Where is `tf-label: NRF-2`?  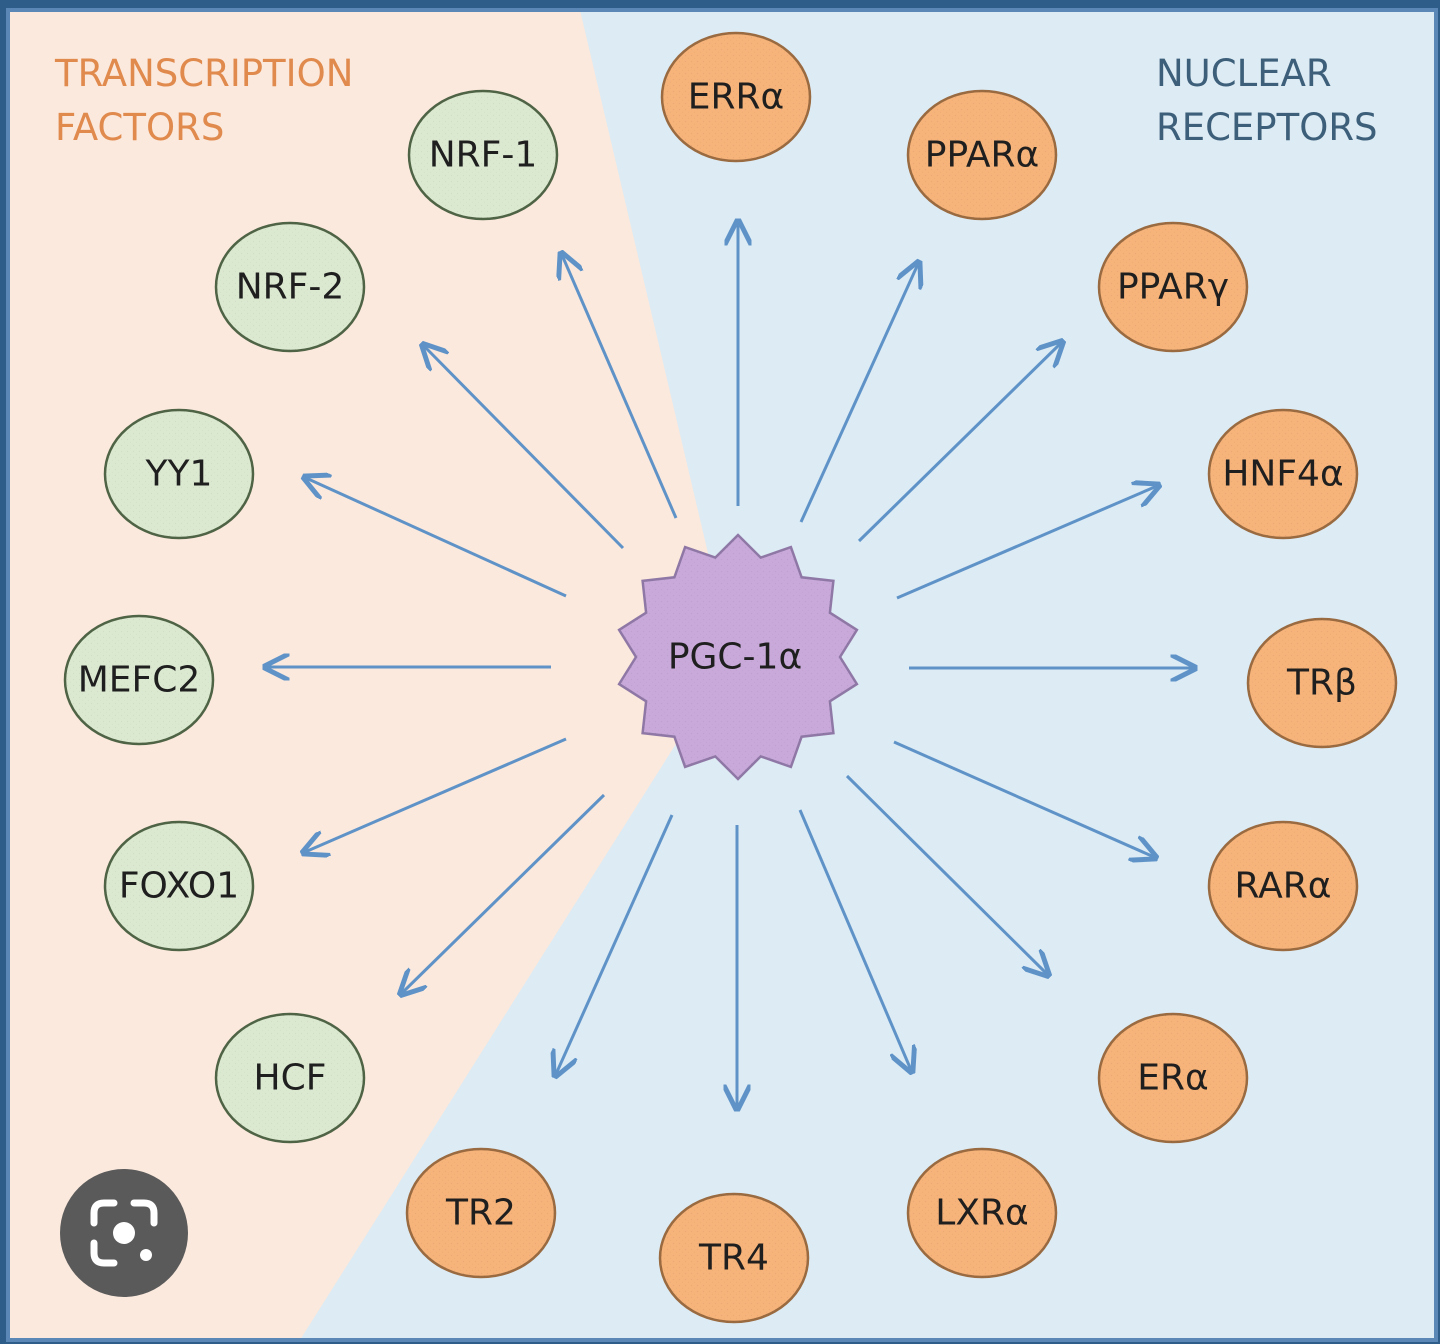 tf-label: NRF-2 is located at coordinates (290, 287).